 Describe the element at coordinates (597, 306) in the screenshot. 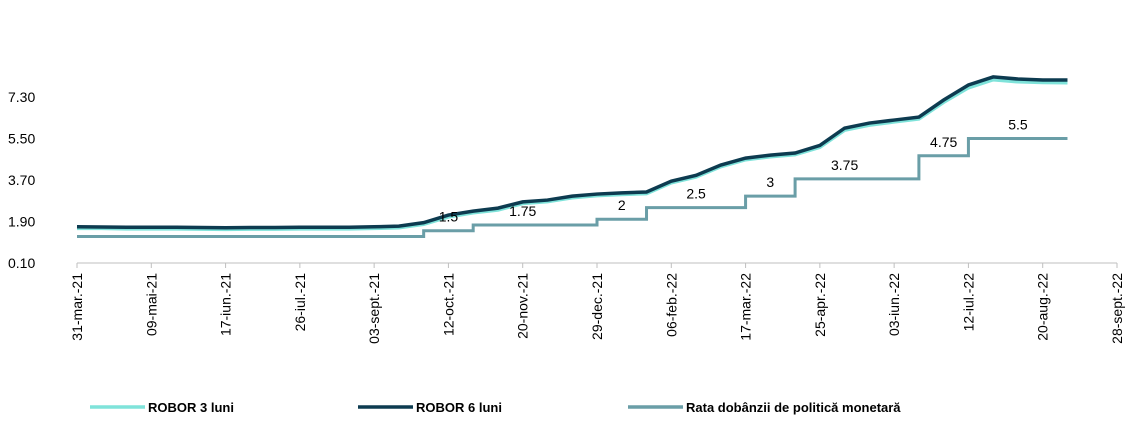

I see `x-tick-label: 29-dec.-21` at that location.